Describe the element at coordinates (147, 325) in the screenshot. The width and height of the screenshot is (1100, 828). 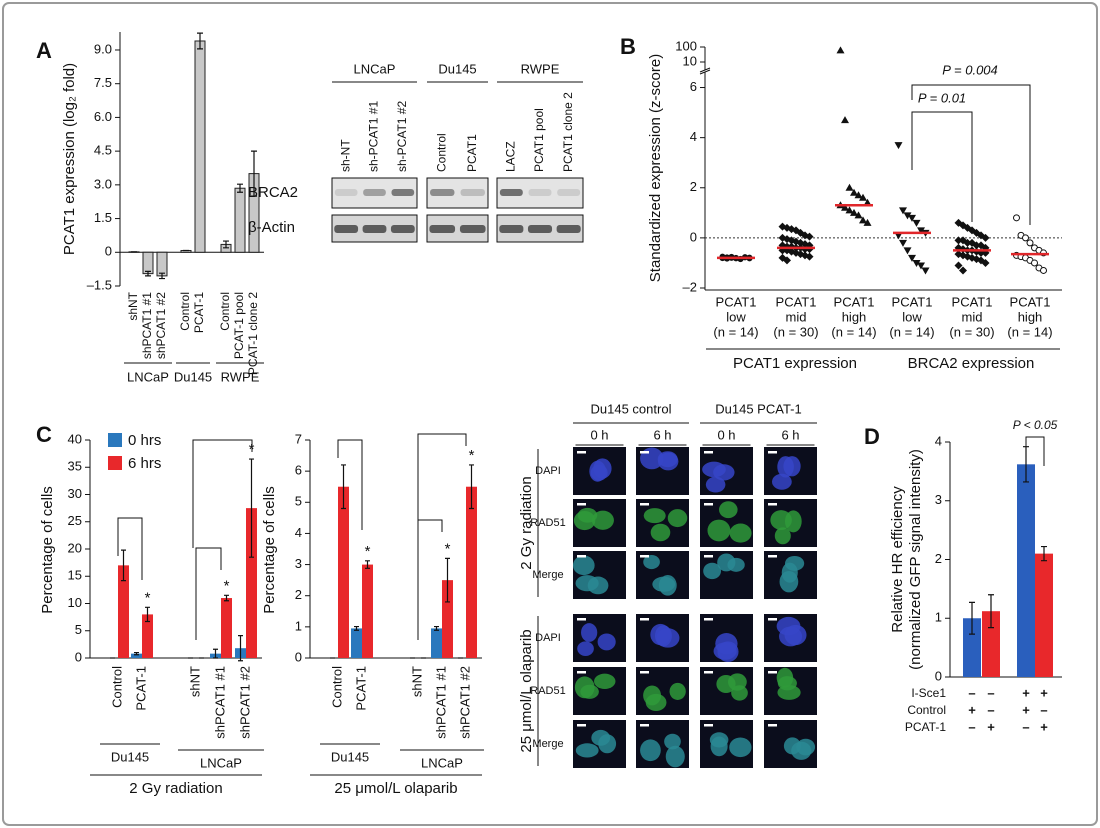
I see `x-tick-label: shPCAT1 #1` at that location.